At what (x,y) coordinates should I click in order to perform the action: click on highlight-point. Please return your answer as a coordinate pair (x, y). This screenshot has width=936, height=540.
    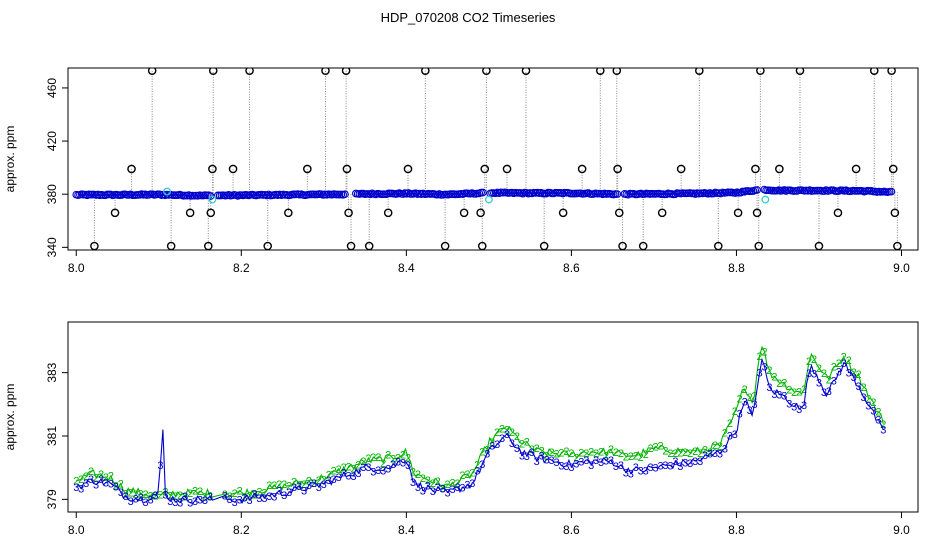
    Looking at the image, I should click on (212, 199).